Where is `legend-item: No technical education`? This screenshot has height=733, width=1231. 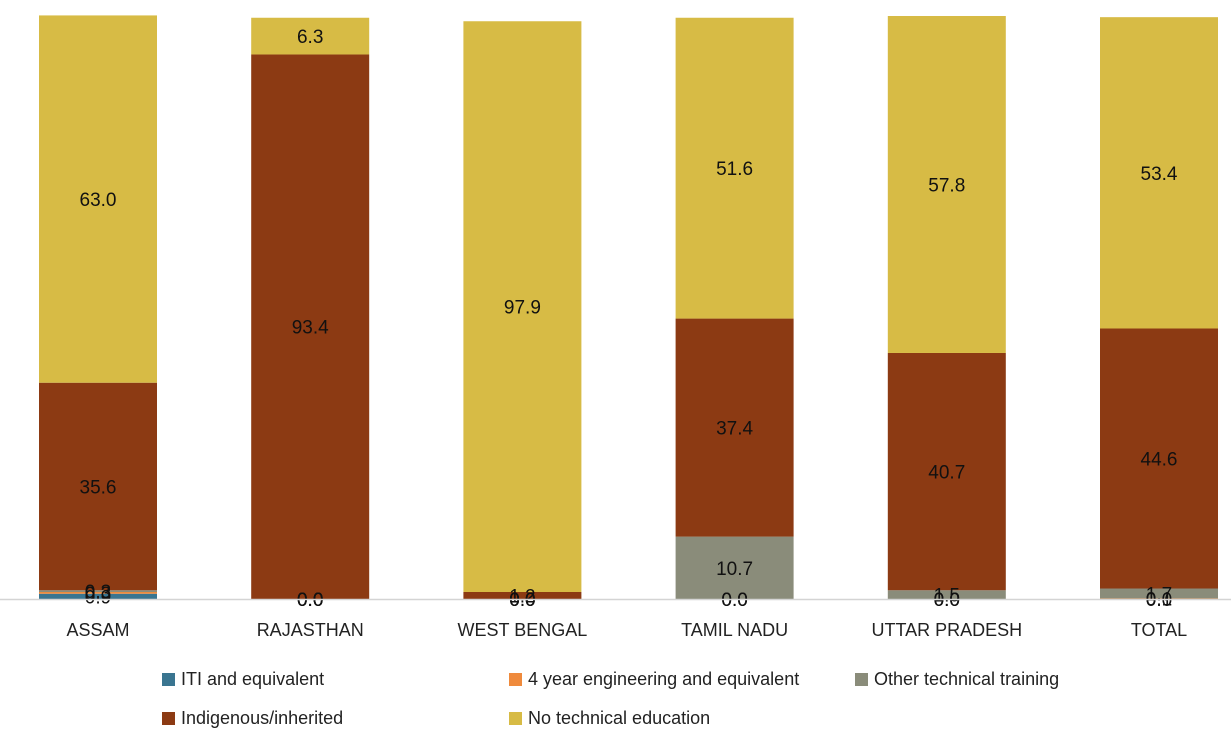 legend-item: No technical education is located at coordinates (609, 718).